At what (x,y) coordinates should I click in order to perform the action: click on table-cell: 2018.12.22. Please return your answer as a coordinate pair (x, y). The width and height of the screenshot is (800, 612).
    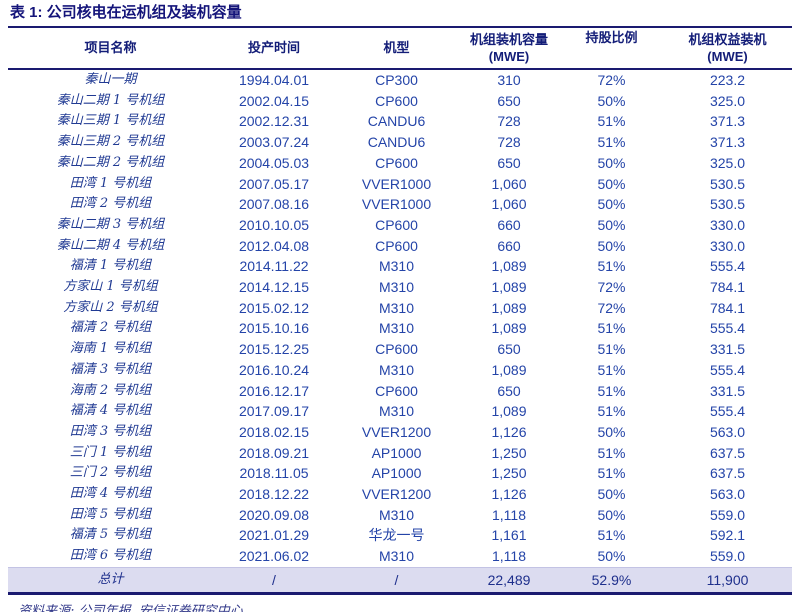
    Looking at the image, I should click on (274, 494).